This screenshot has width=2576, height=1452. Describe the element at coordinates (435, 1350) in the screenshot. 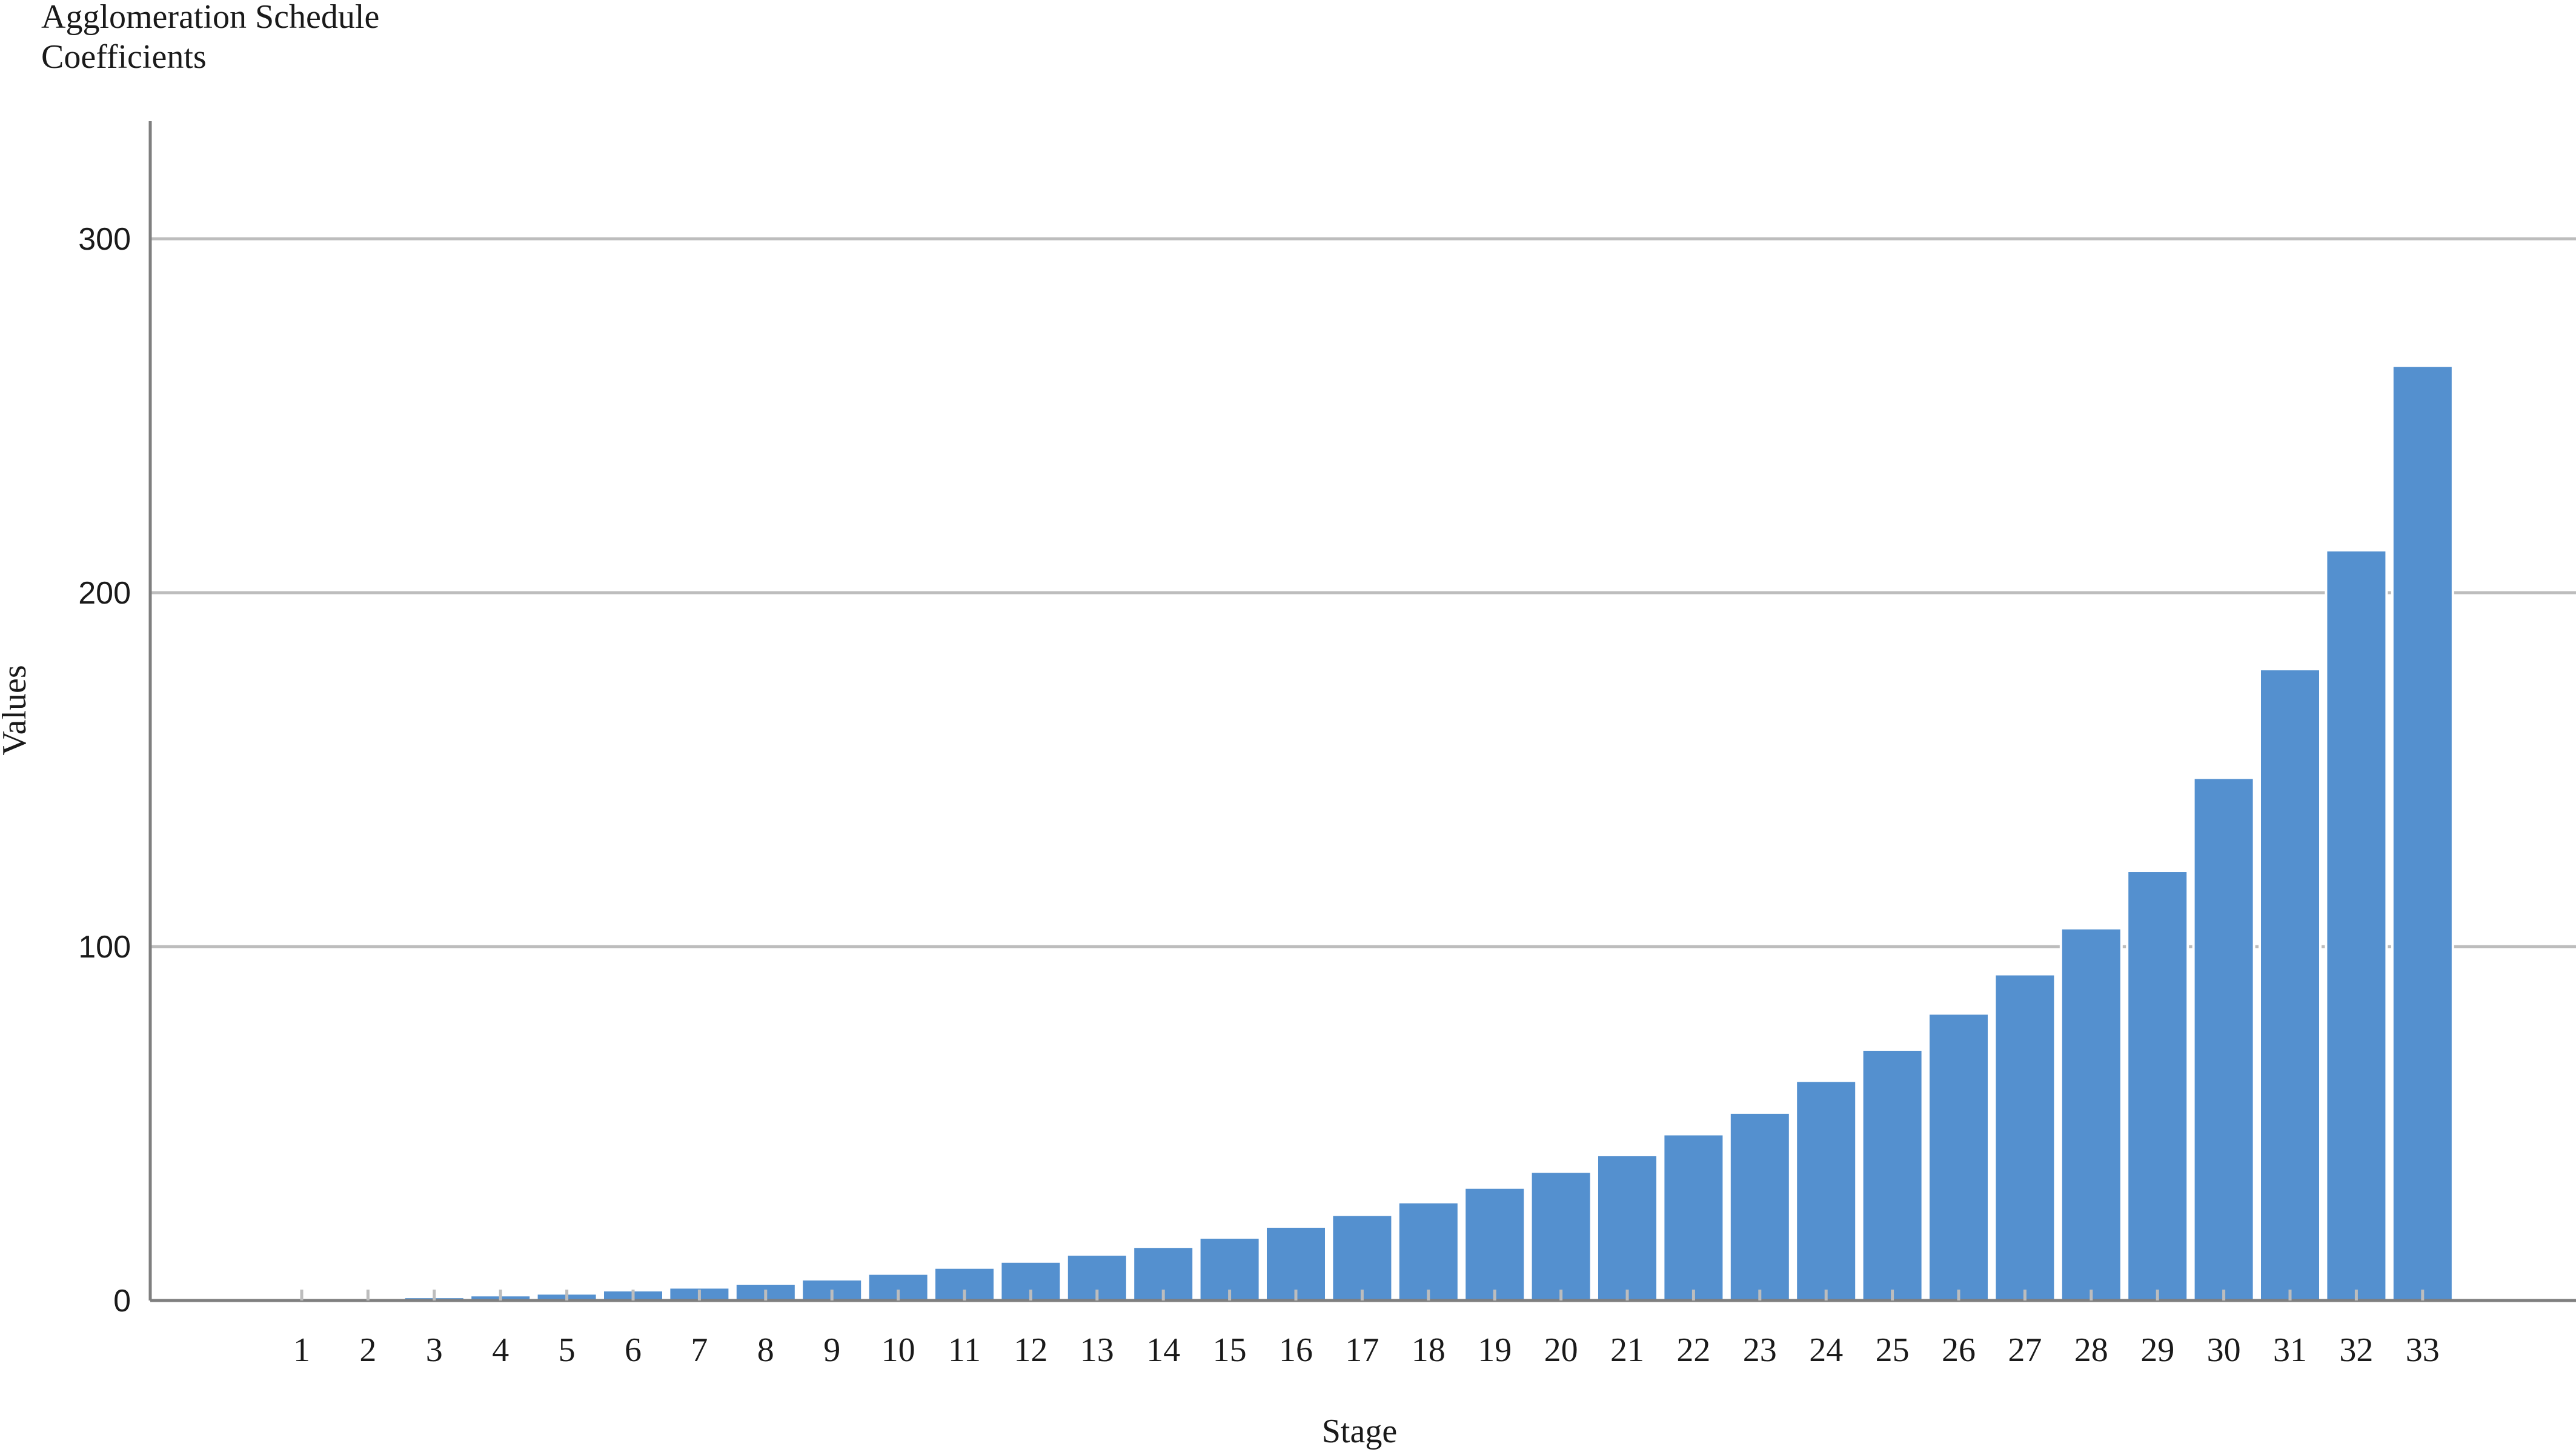

I see `x-tick-label: 3` at that location.